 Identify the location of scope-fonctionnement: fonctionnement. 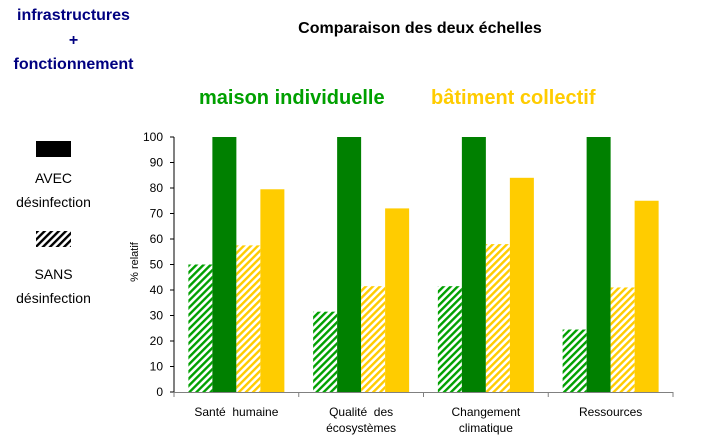
(73, 64).